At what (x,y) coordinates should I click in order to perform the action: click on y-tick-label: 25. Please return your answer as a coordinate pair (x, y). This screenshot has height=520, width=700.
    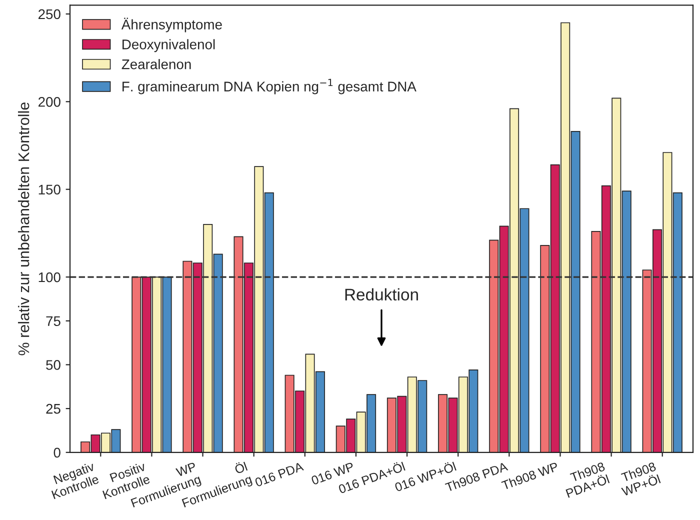
    Looking at the image, I should click on (53, 409).